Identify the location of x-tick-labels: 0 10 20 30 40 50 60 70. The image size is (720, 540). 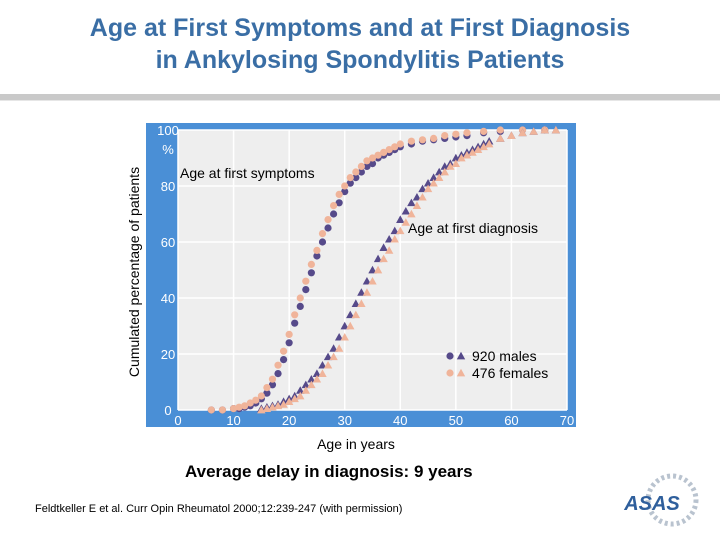
(374, 420).